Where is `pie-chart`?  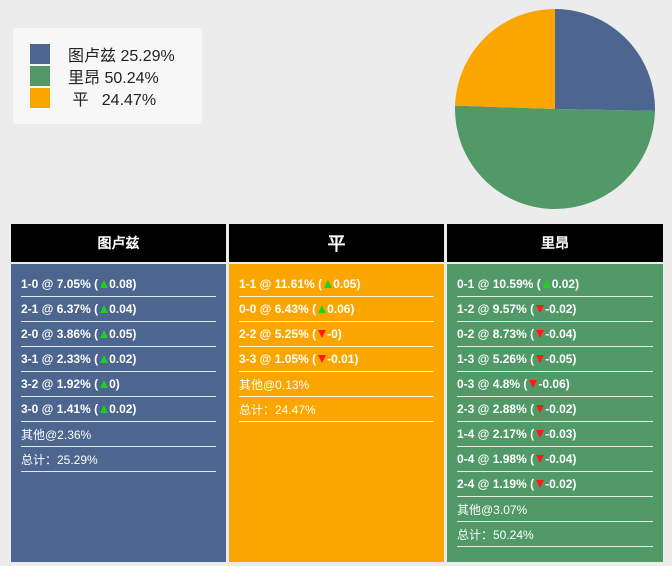
pie-chart is located at coordinates (555, 109).